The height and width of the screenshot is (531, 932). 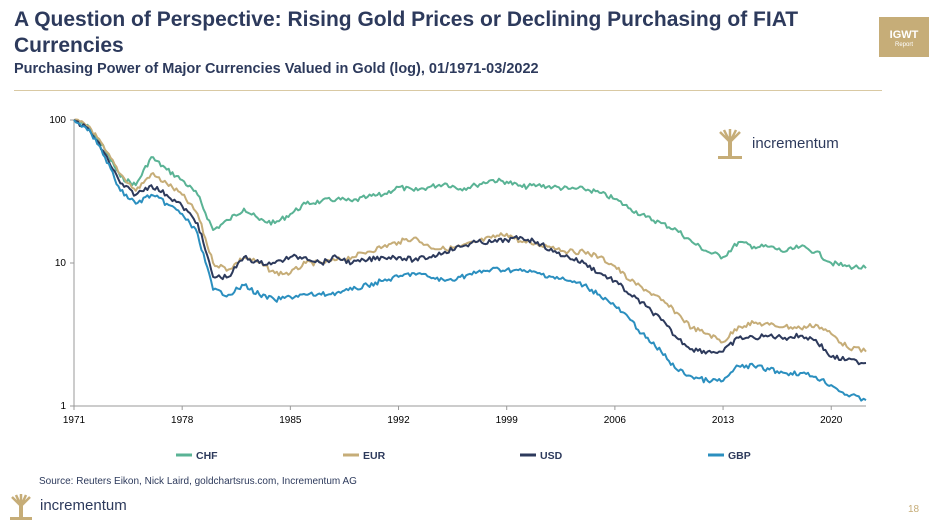 I want to click on legend-label-eur: EUR, so click(x=374, y=456).